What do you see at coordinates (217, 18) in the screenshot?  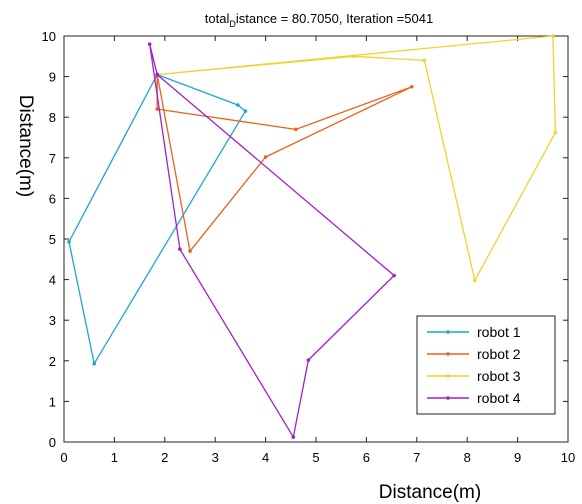 I see `chart-title-prefix: total` at bounding box center [217, 18].